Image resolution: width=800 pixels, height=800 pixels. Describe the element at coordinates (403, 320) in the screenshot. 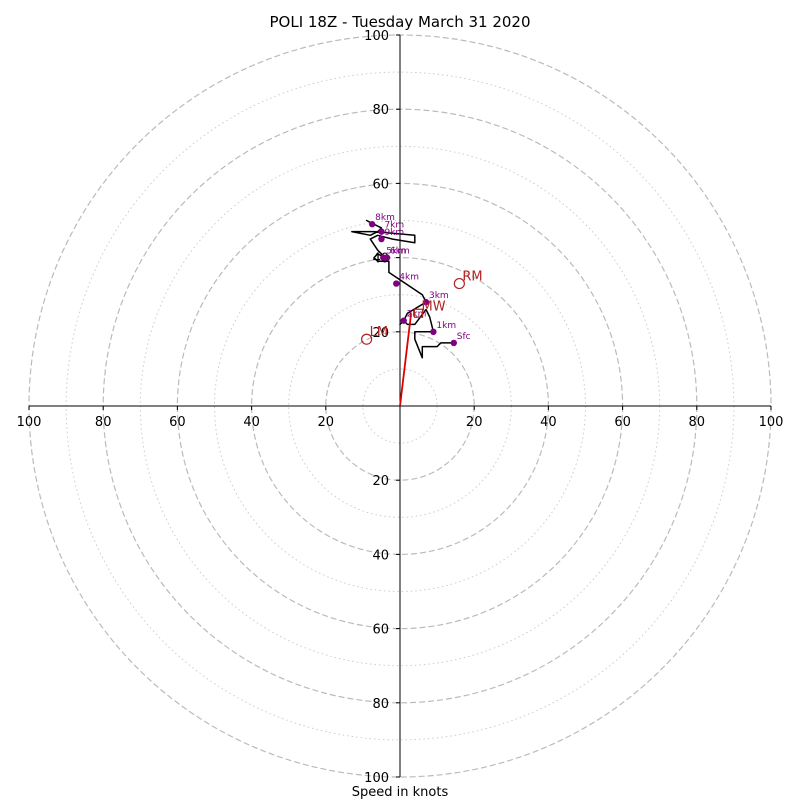

I see `height-marker-2km` at that location.